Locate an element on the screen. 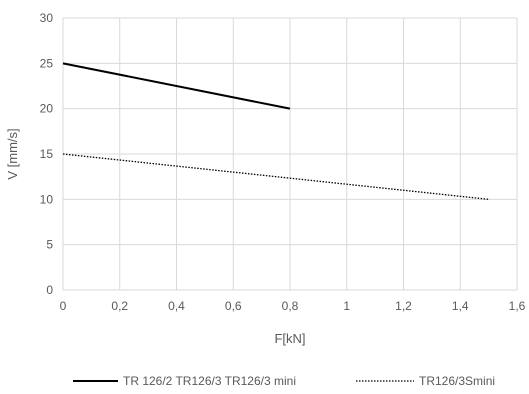  y-tick-label: 15 is located at coordinates (47, 154).